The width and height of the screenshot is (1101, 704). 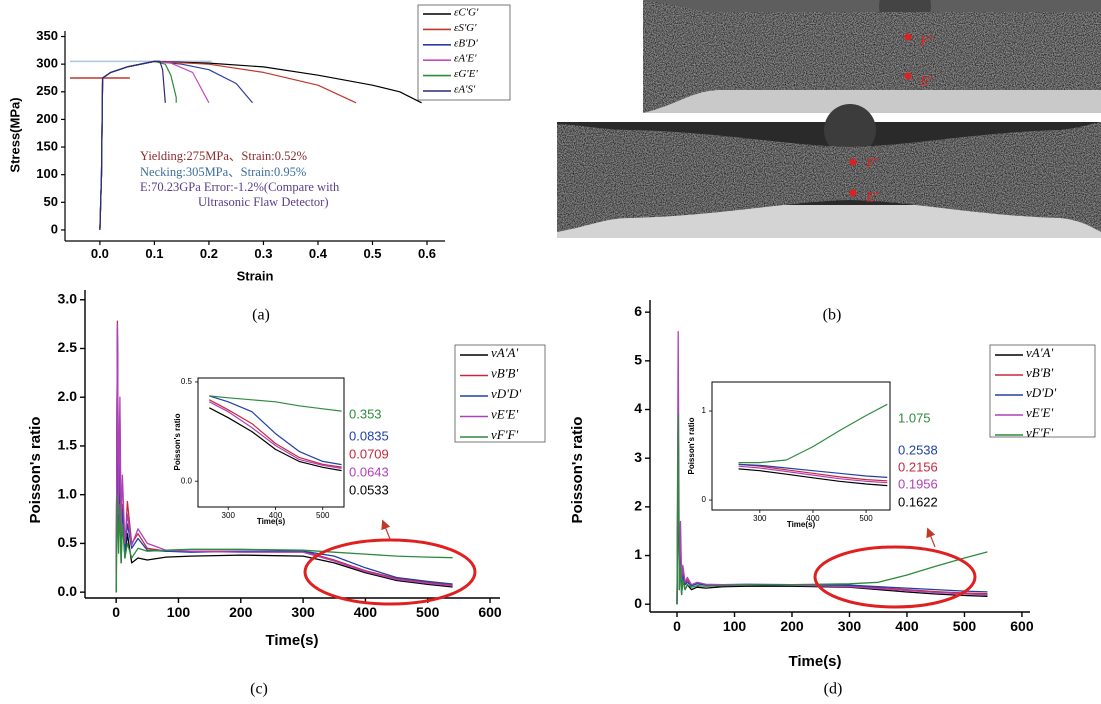 What do you see at coordinates (872, 56) in the screenshot?
I see `photo-top` at bounding box center [872, 56].